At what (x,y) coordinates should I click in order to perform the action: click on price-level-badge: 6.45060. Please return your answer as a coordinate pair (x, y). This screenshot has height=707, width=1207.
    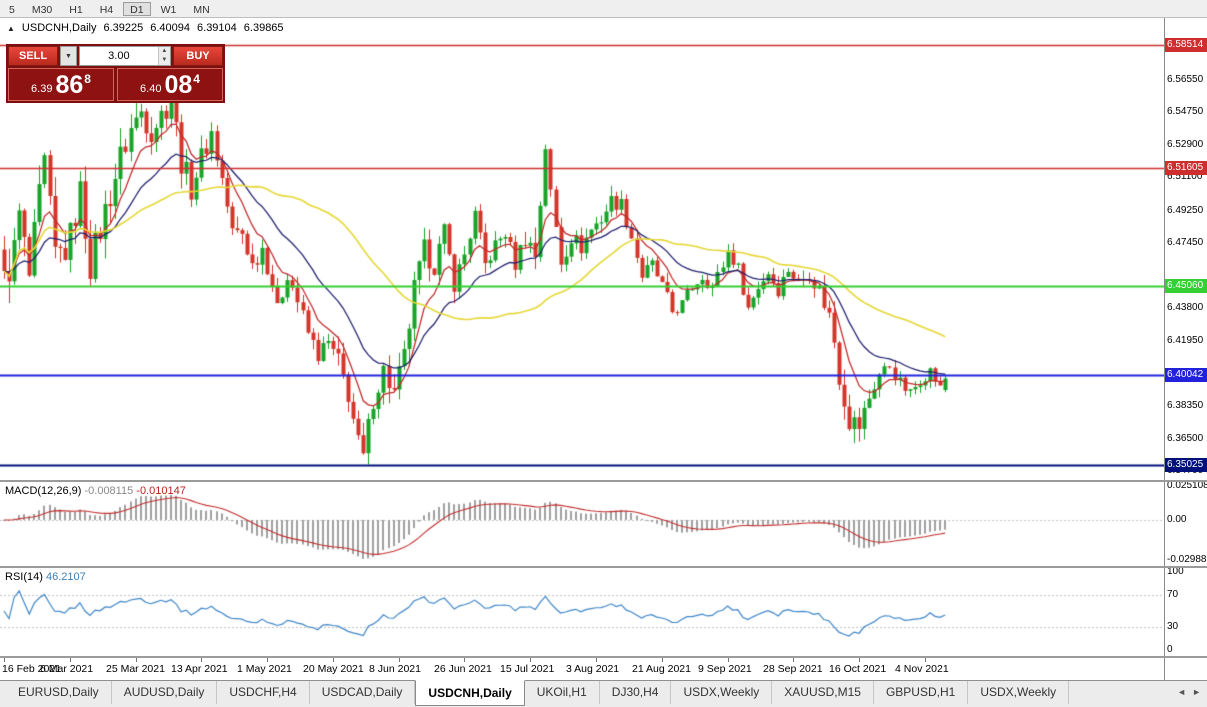
    Looking at the image, I should click on (1186, 285).